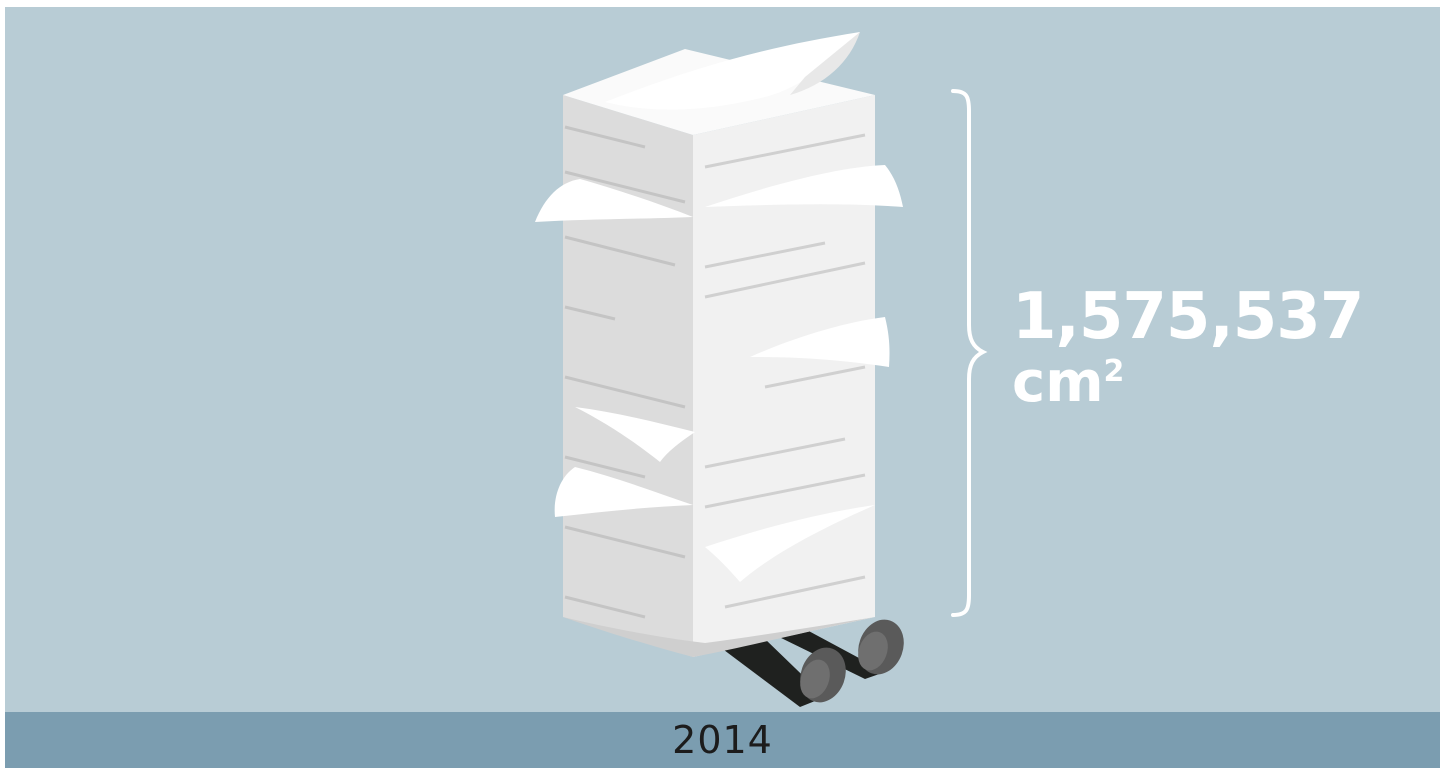 This screenshot has width=1447, height=771. Describe the element at coordinates (812, 663) in the screenshot. I see `hand-truck-icon` at that location.